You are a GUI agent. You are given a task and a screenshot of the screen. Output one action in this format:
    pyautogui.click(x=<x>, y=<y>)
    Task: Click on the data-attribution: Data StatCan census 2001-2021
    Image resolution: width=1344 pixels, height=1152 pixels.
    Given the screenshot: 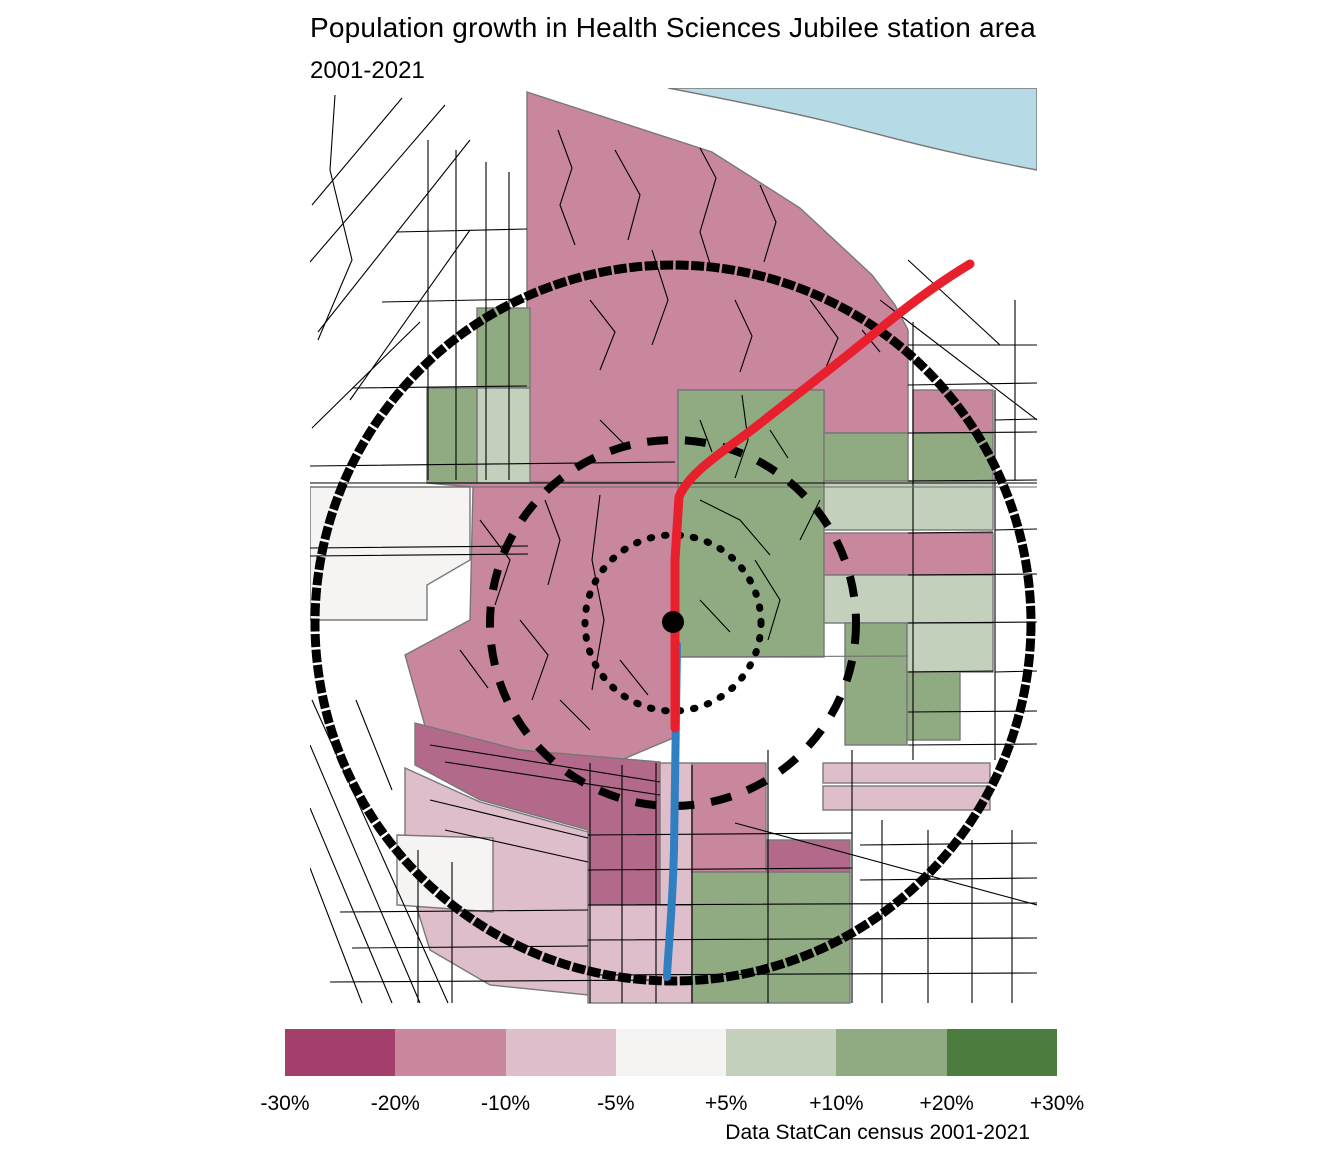 What is the action you would take?
    pyautogui.click(x=877, y=1132)
    